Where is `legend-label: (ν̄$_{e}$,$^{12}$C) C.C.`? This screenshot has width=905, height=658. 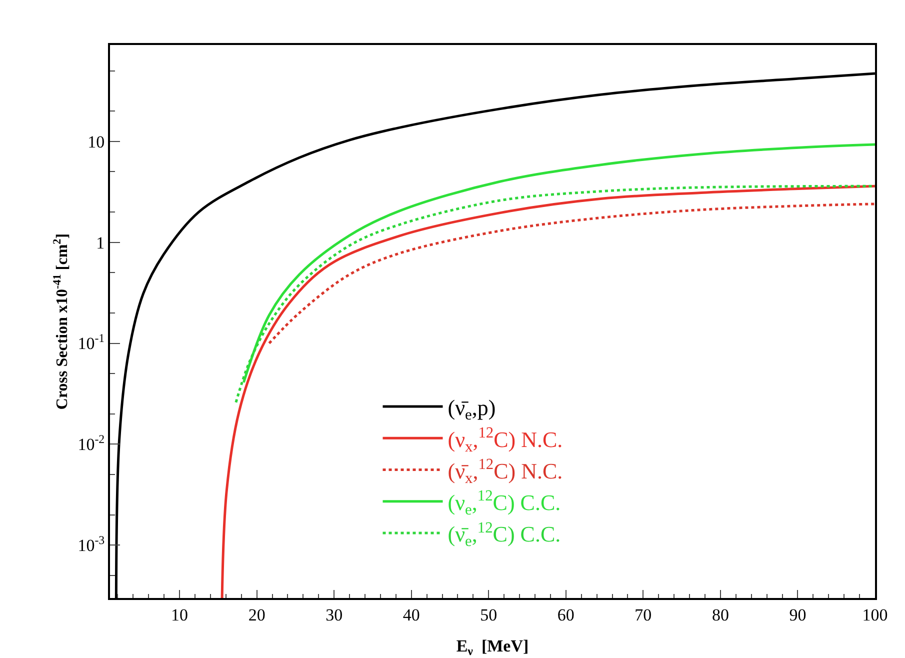 legend-label: (ν̄$_{e}$,$^{12}$C) C.C. is located at coordinates (504, 534).